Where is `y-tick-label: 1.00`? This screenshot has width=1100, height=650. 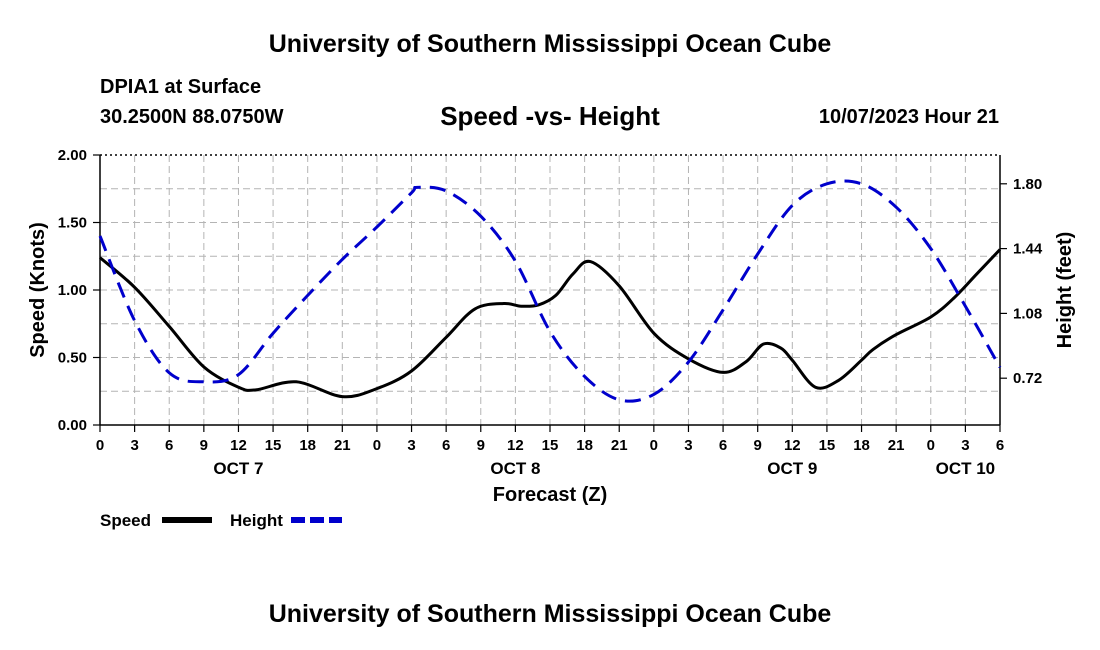
y-tick-label: 1.00 is located at coordinates (72, 290).